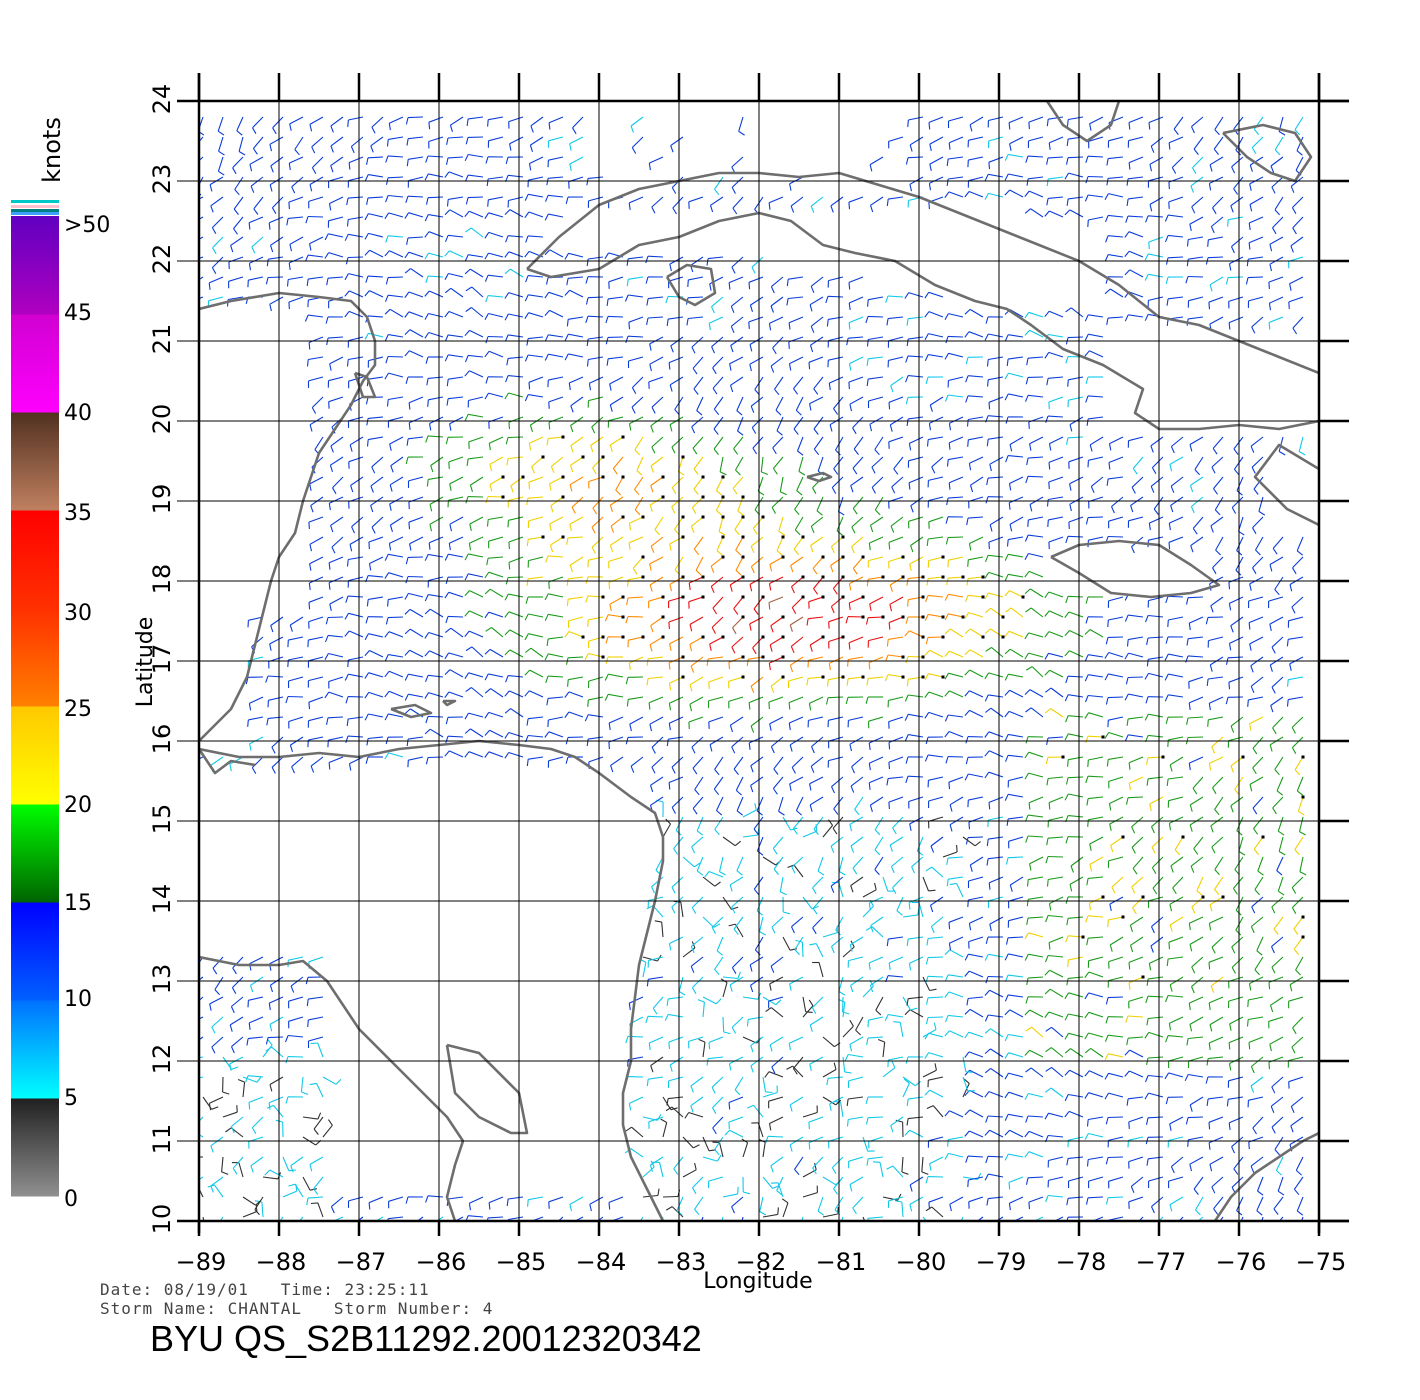 Image resolution: width=1420 pixels, height=1400 pixels. Describe the element at coordinates (823, 557) in the screenshot. I see `rain-flag-dot` at that location.